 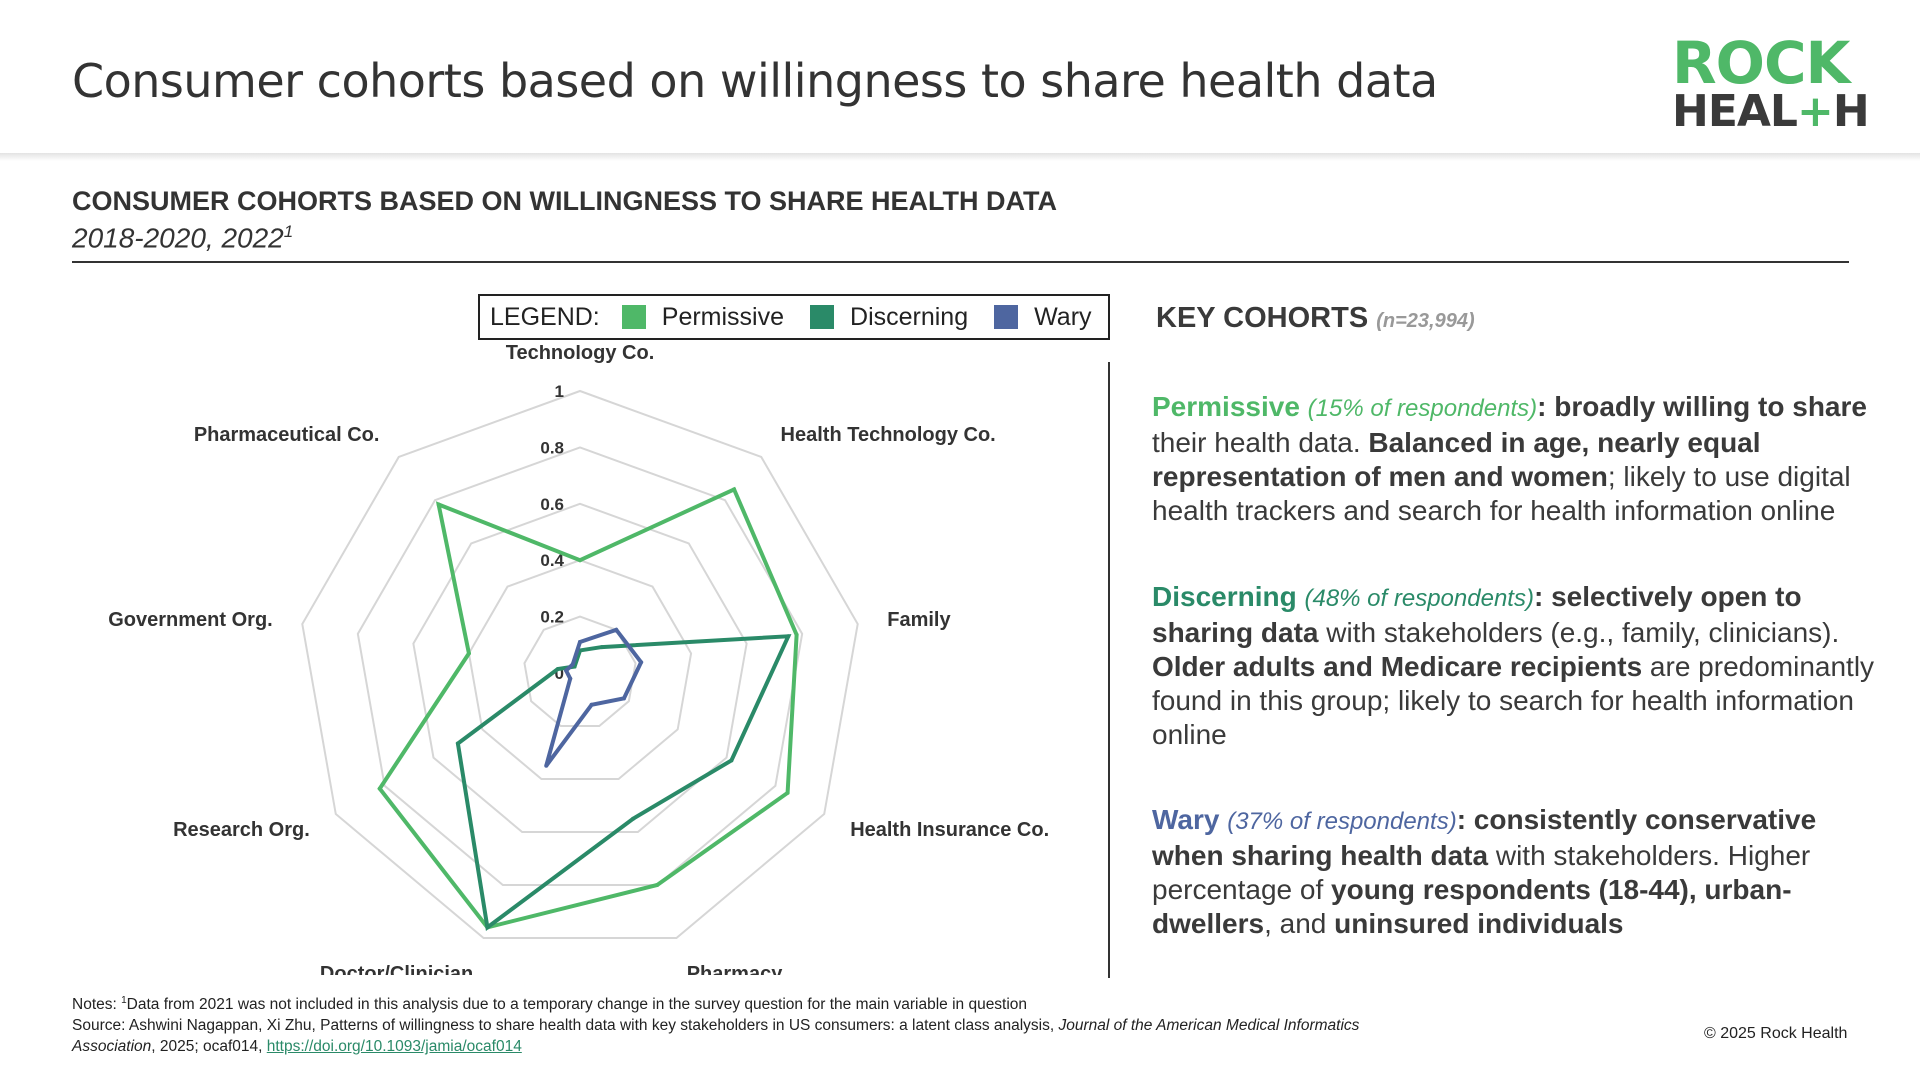 What do you see at coordinates (1735, 112) in the screenshot?
I see `logo-heal: HEAL` at bounding box center [1735, 112].